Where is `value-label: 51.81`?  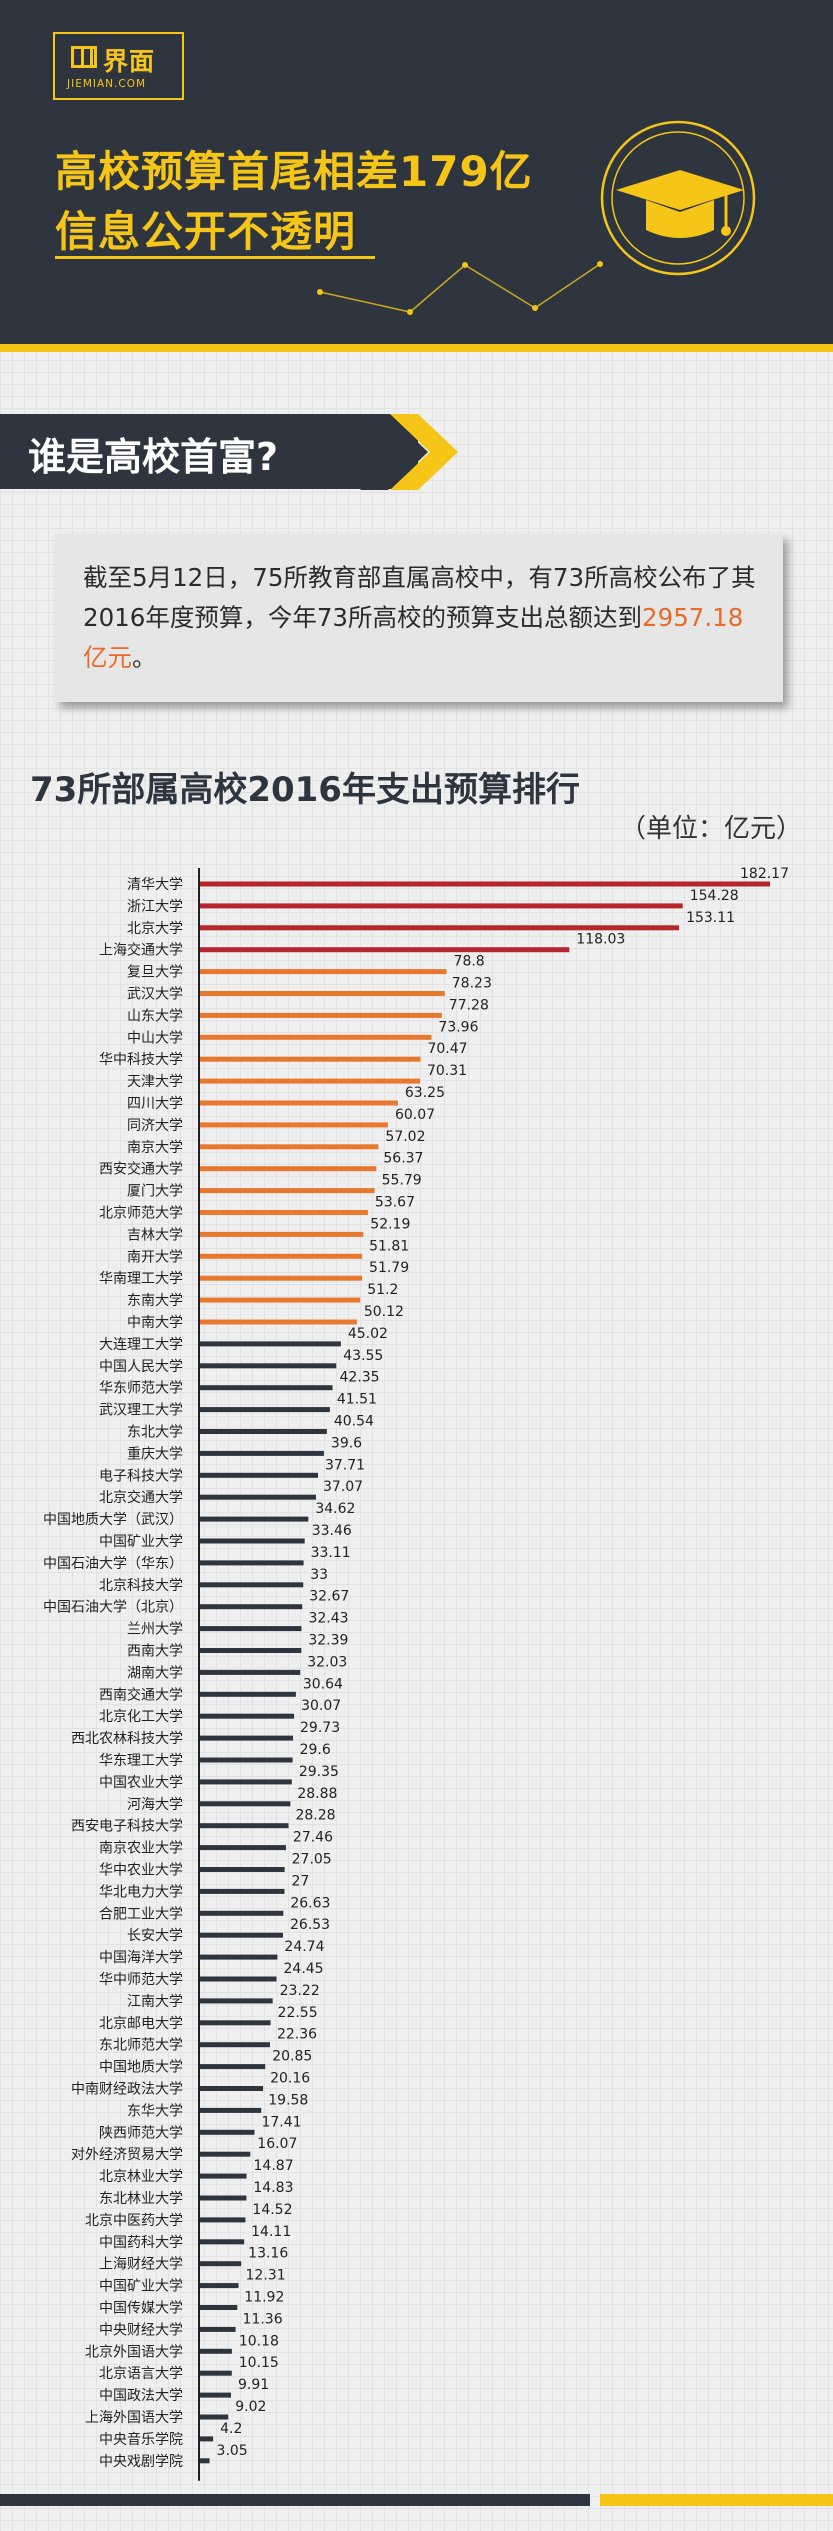 value-label: 51.81 is located at coordinates (389, 1246).